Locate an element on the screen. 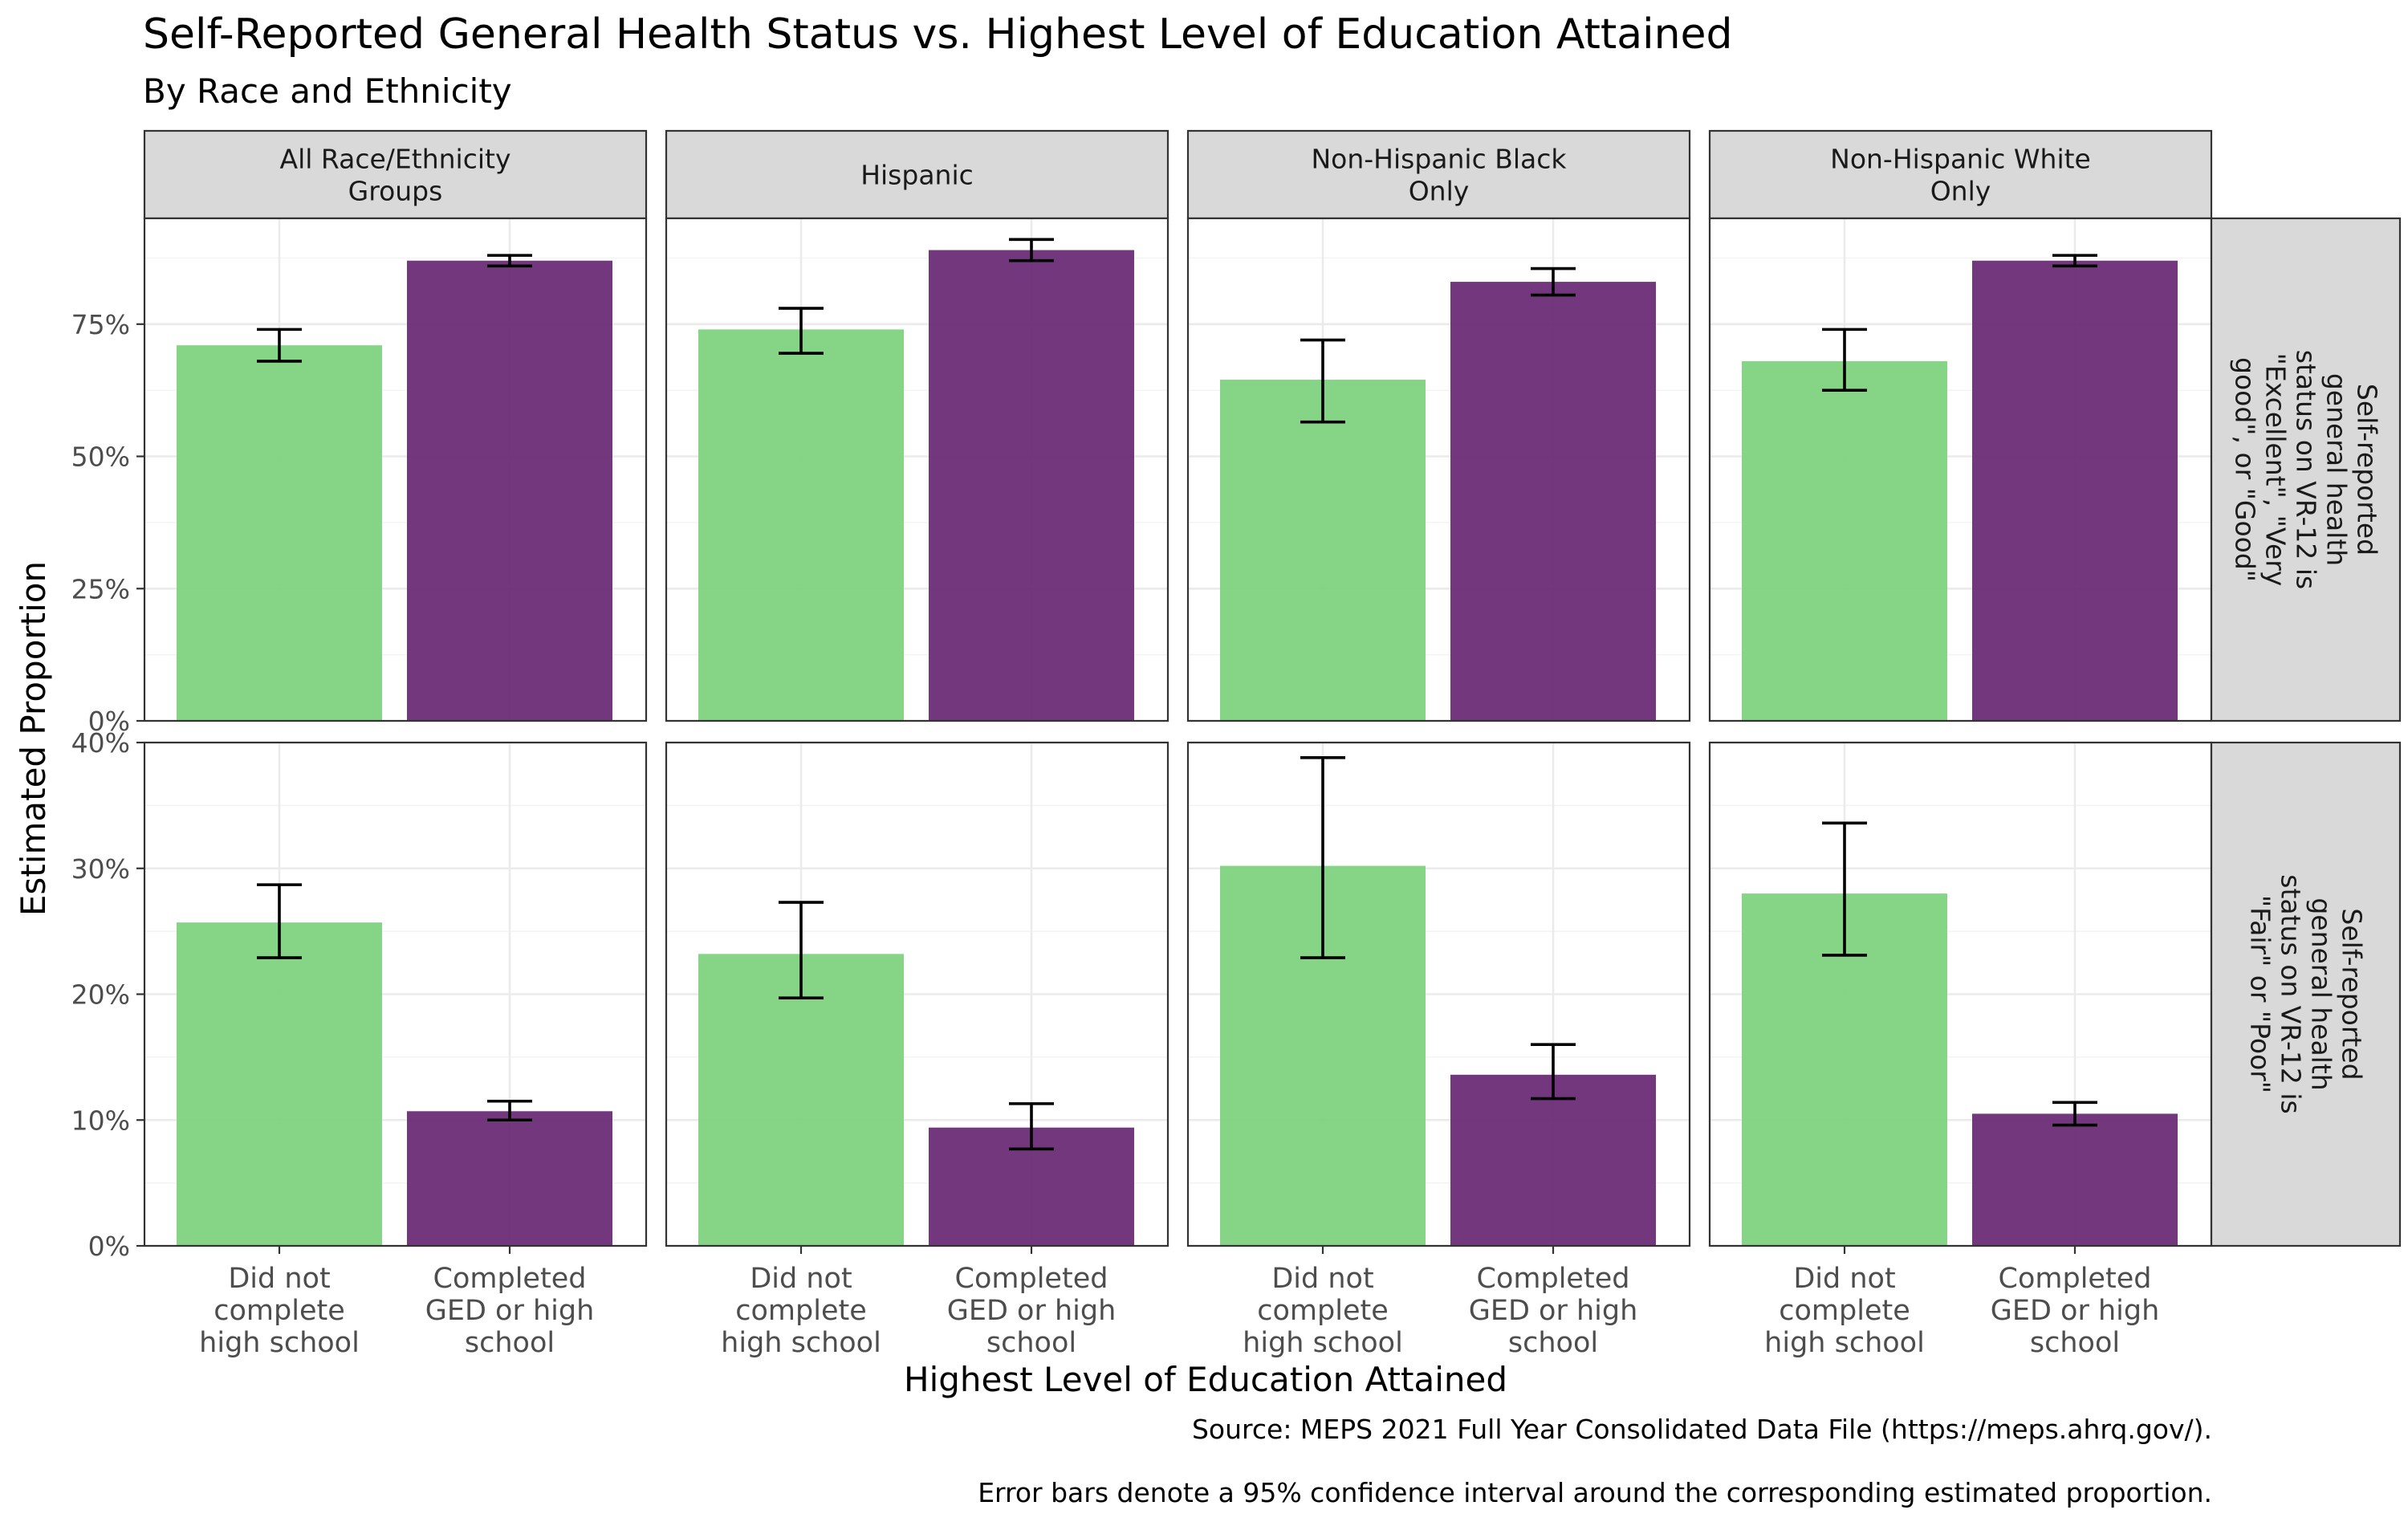 The width and height of the screenshot is (2408, 1522). y-tick-label: 50% is located at coordinates (100, 457).